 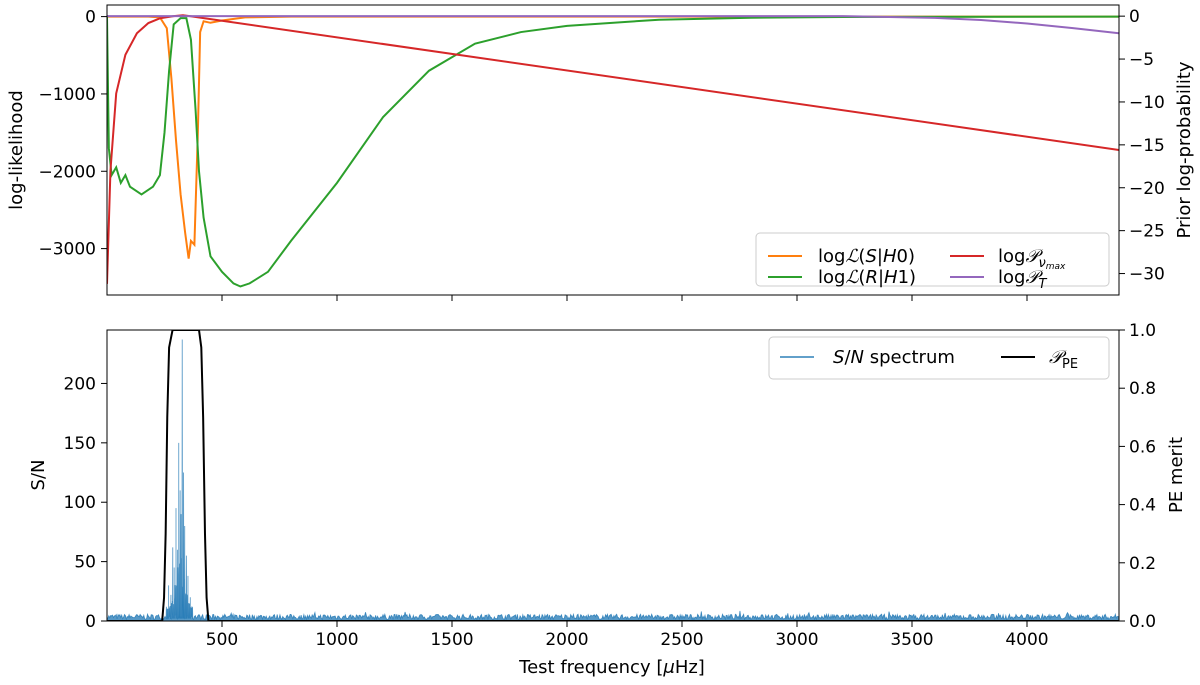 What do you see at coordinates (90, 622) in the screenshot?
I see `bottom-left-tick-label: 0` at bounding box center [90, 622].